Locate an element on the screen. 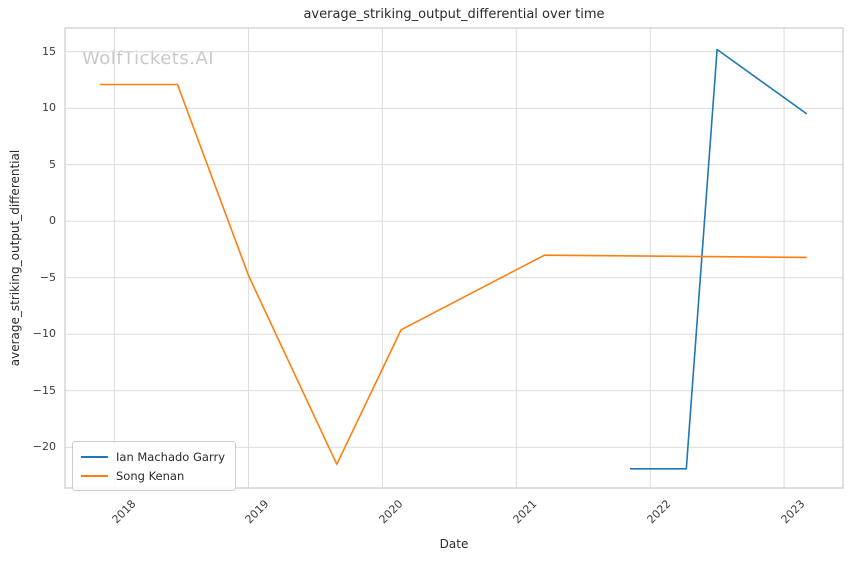 This screenshot has height=561, width=850. legend-item: Song Kenan is located at coordinates (153, 475).